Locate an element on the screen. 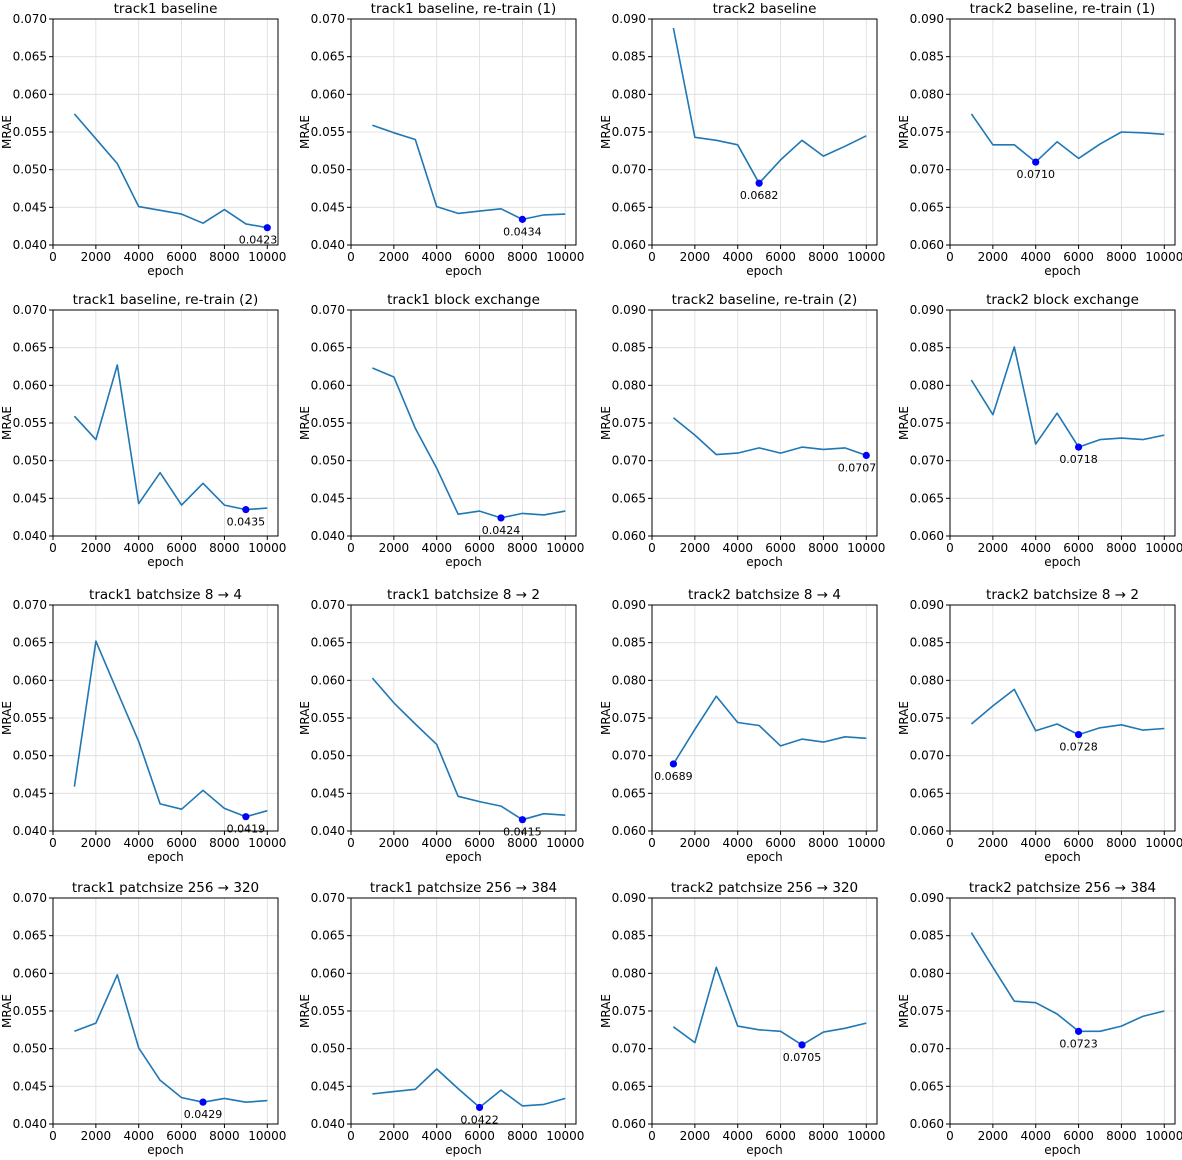  best-point-label: 0.0429 is located at coordinates (203, 1114).